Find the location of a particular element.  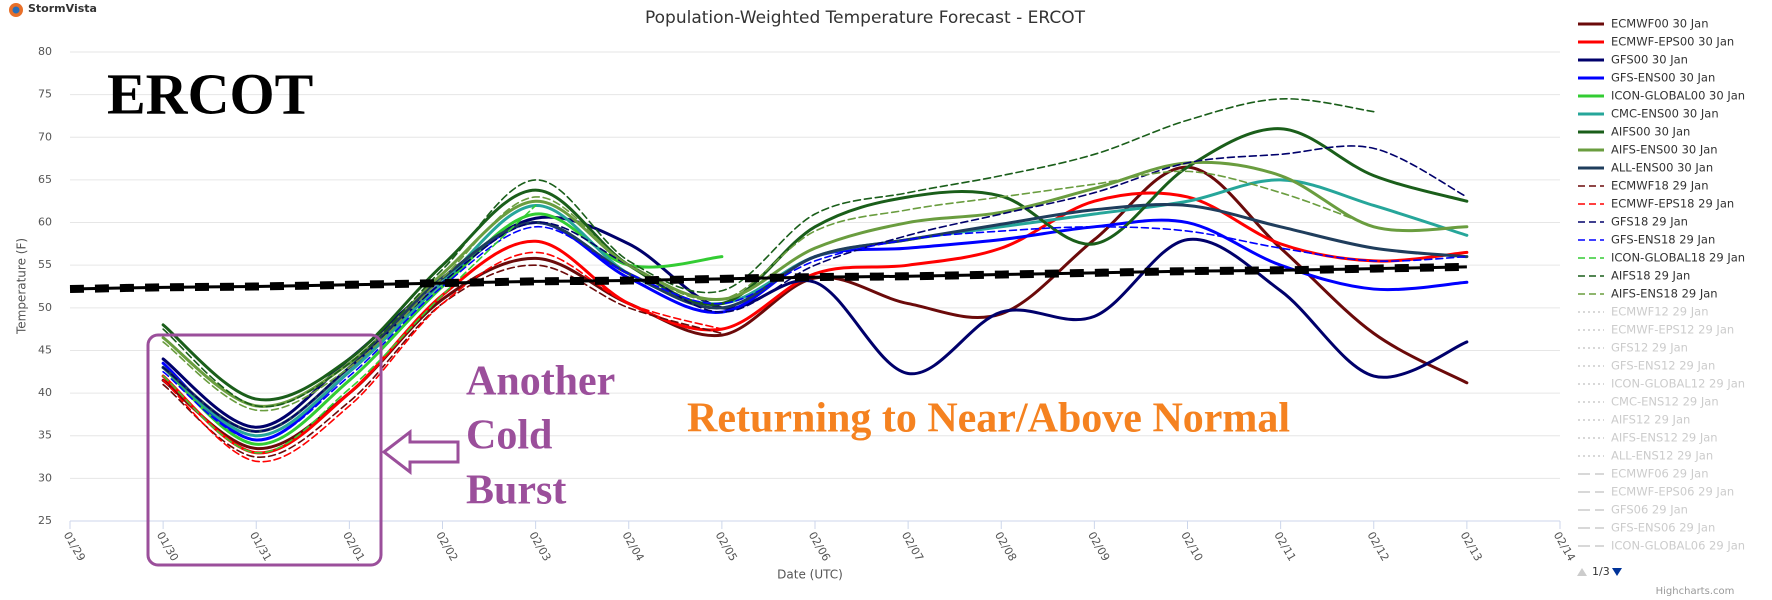

legend-item: AIFS-ENS00 30 Jan is located at coordinates (1648, 150).